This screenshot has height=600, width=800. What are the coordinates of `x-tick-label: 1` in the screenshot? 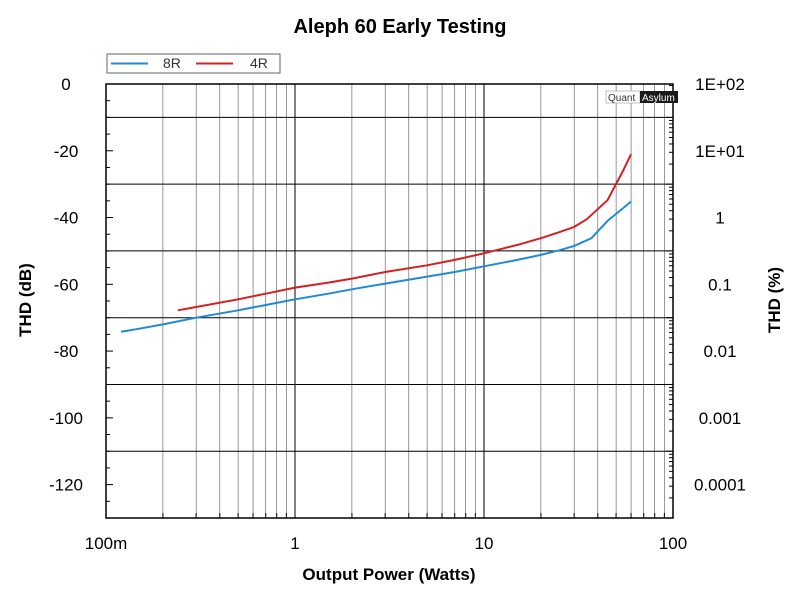 It's located at (294, 543).